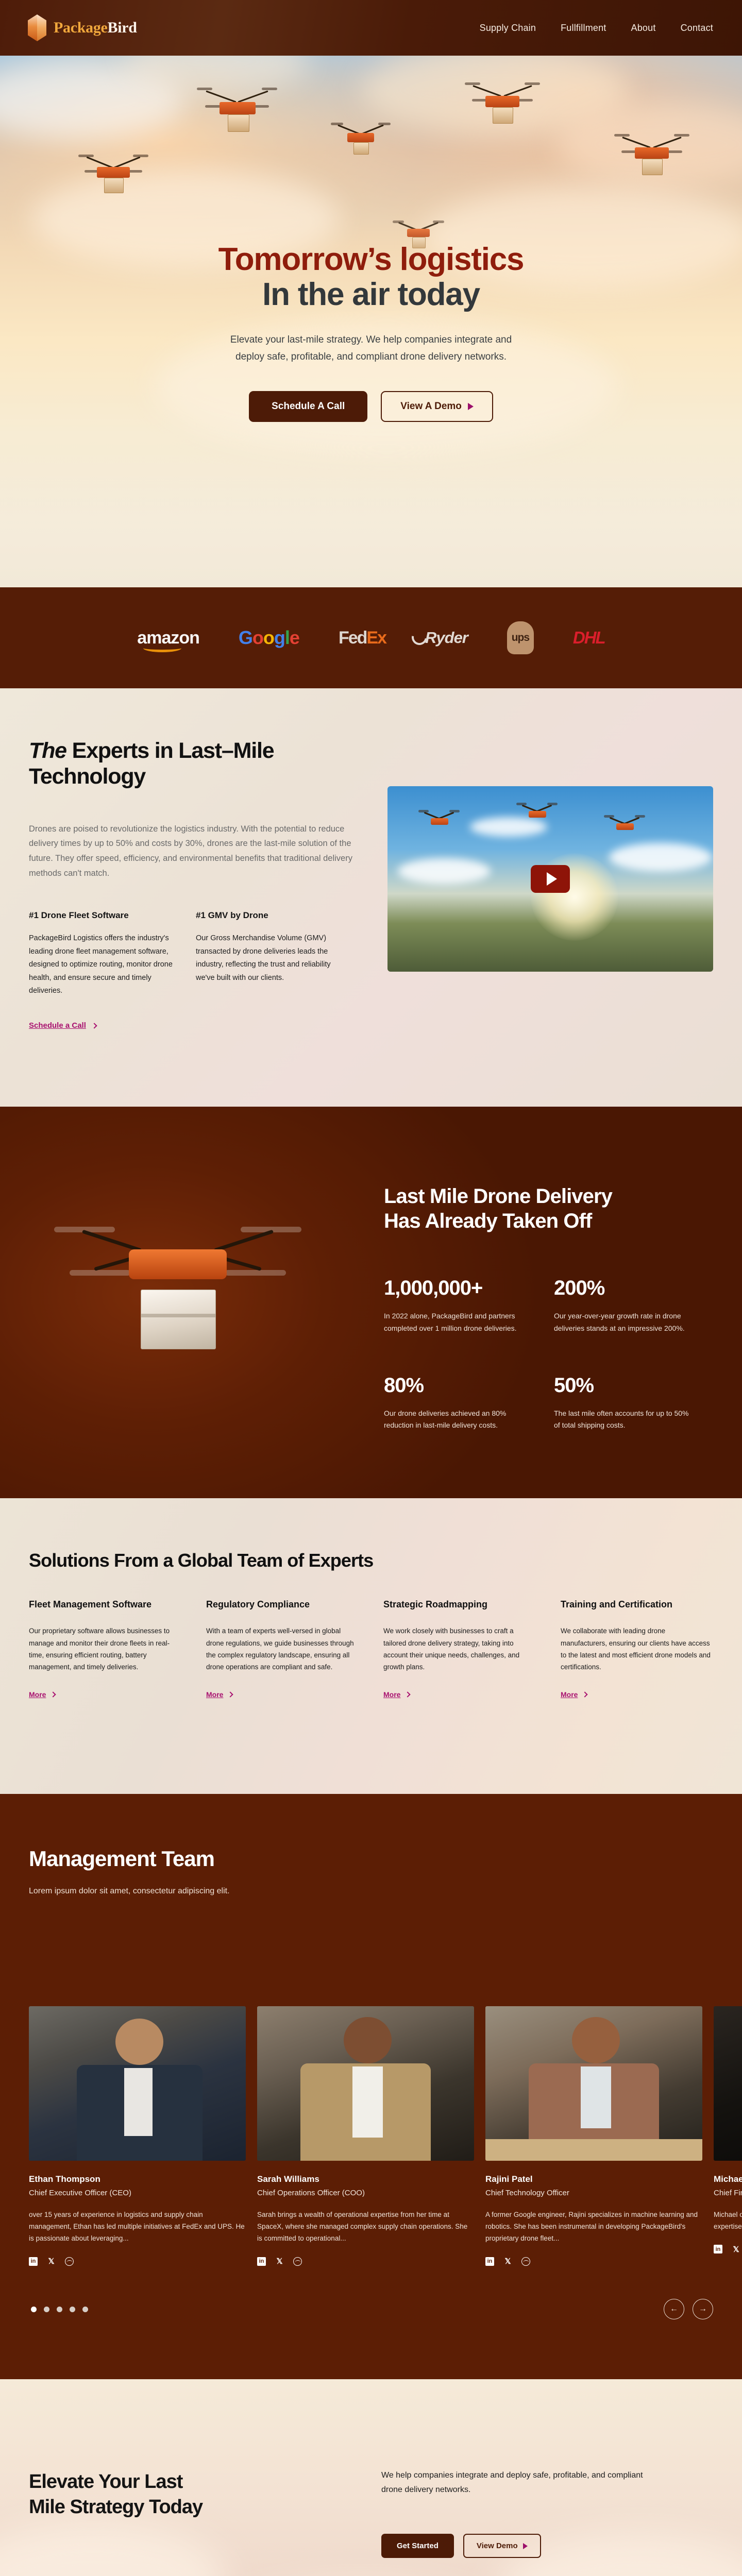 Image resolution: width=742 pixels, height=2576 pixels. What do you see at coordinates (470, 406) in the screenshot?
I see `play-triangle-icon` at bounding box center [470, 406].